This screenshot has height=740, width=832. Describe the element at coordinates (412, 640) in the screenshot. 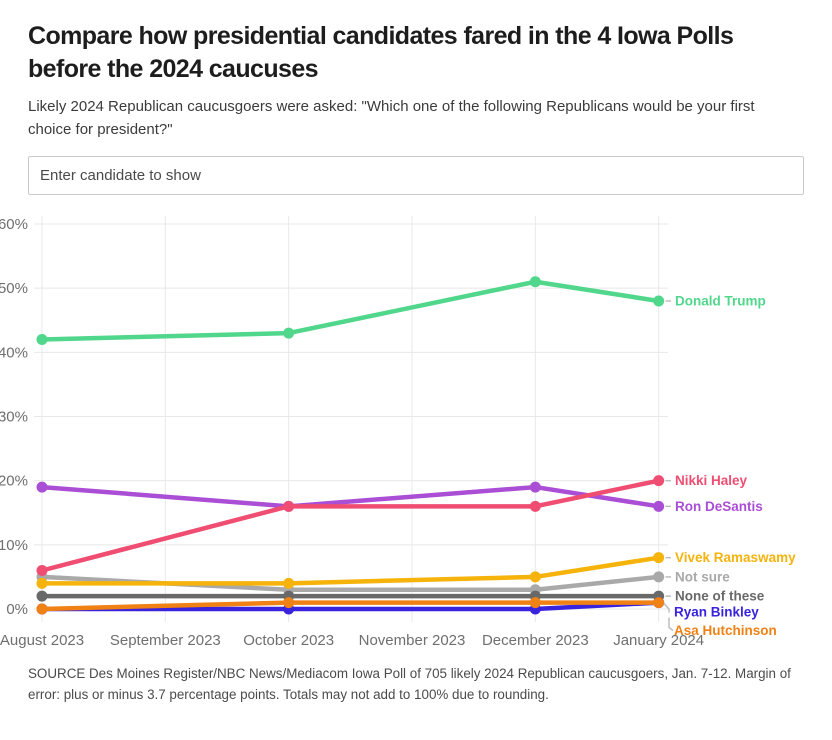

I see `x-axis-tick-label: November 2023` at that location.